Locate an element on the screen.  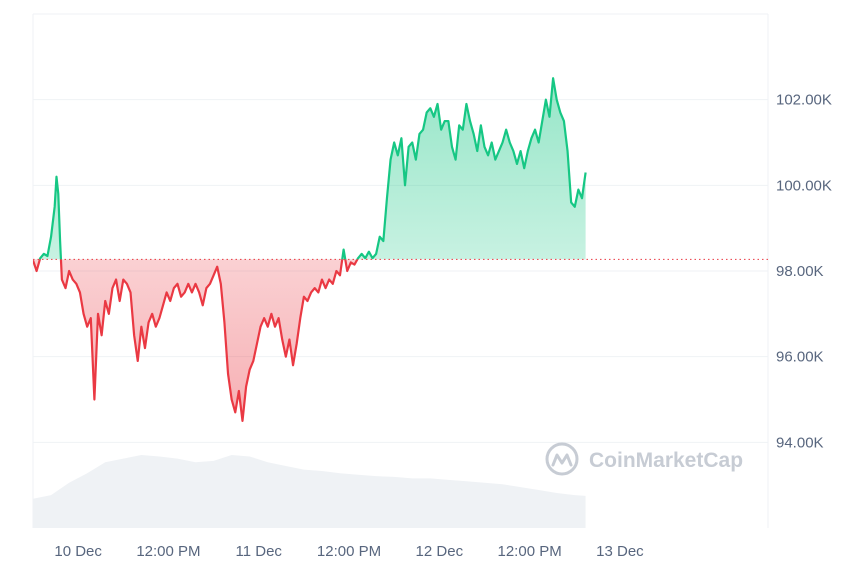
x-tick-label: 12 Dec is located at coordinates (440, 551).